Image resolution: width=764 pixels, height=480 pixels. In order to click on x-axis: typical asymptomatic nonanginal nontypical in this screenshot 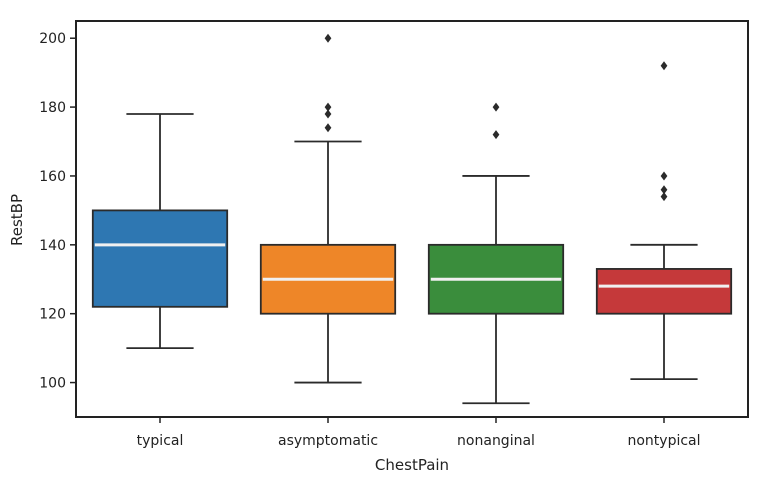, I will do `click(419, 433)`.